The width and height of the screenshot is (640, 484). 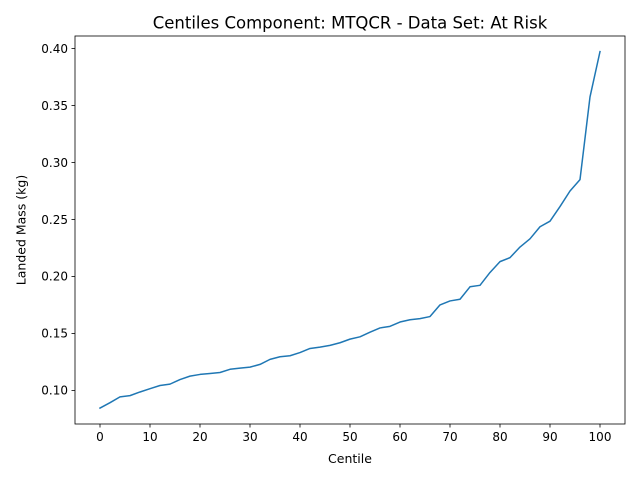 What do you see at coordinates (600, 437) in the screenshot?
I see `x-tick-label: 100` at bounding box center [600, 437].